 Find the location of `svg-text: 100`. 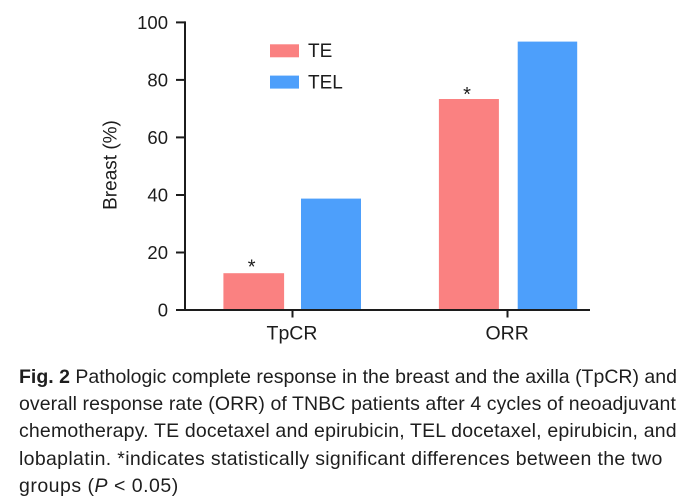

svg-text: 100 is located at coordinates (152, 22).